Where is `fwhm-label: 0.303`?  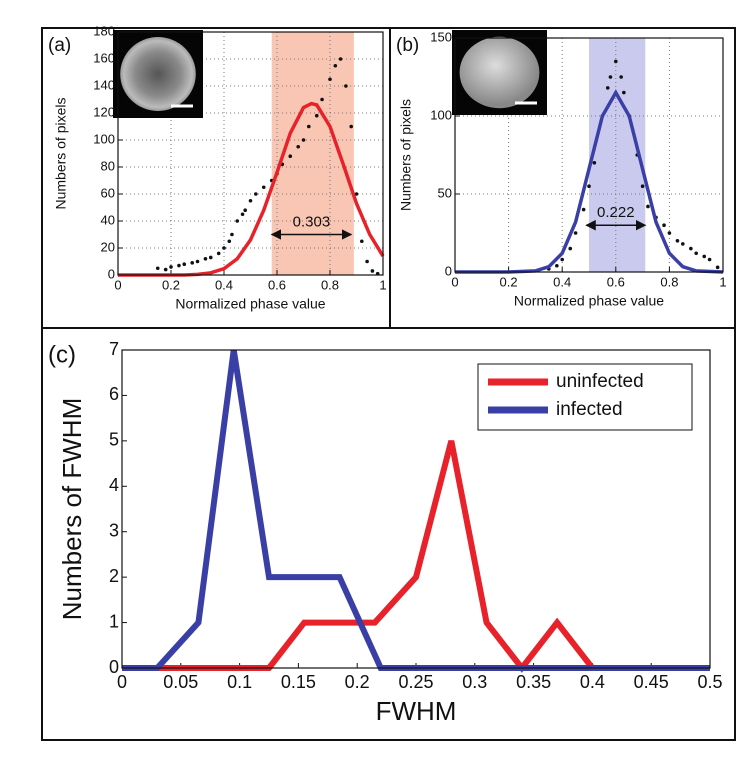
fwhm-label: 0.303 is located at coordinates (312, 221).